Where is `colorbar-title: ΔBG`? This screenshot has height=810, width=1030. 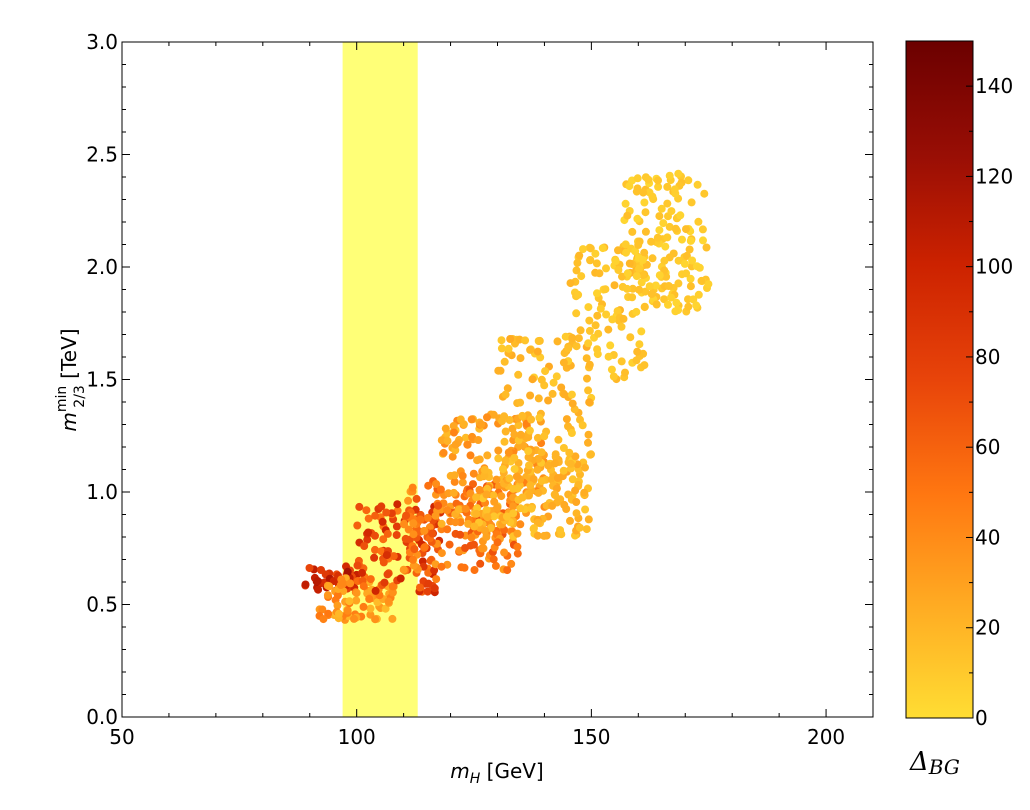 colorbar-title: ΔBG is located at coordinates (934, 763).